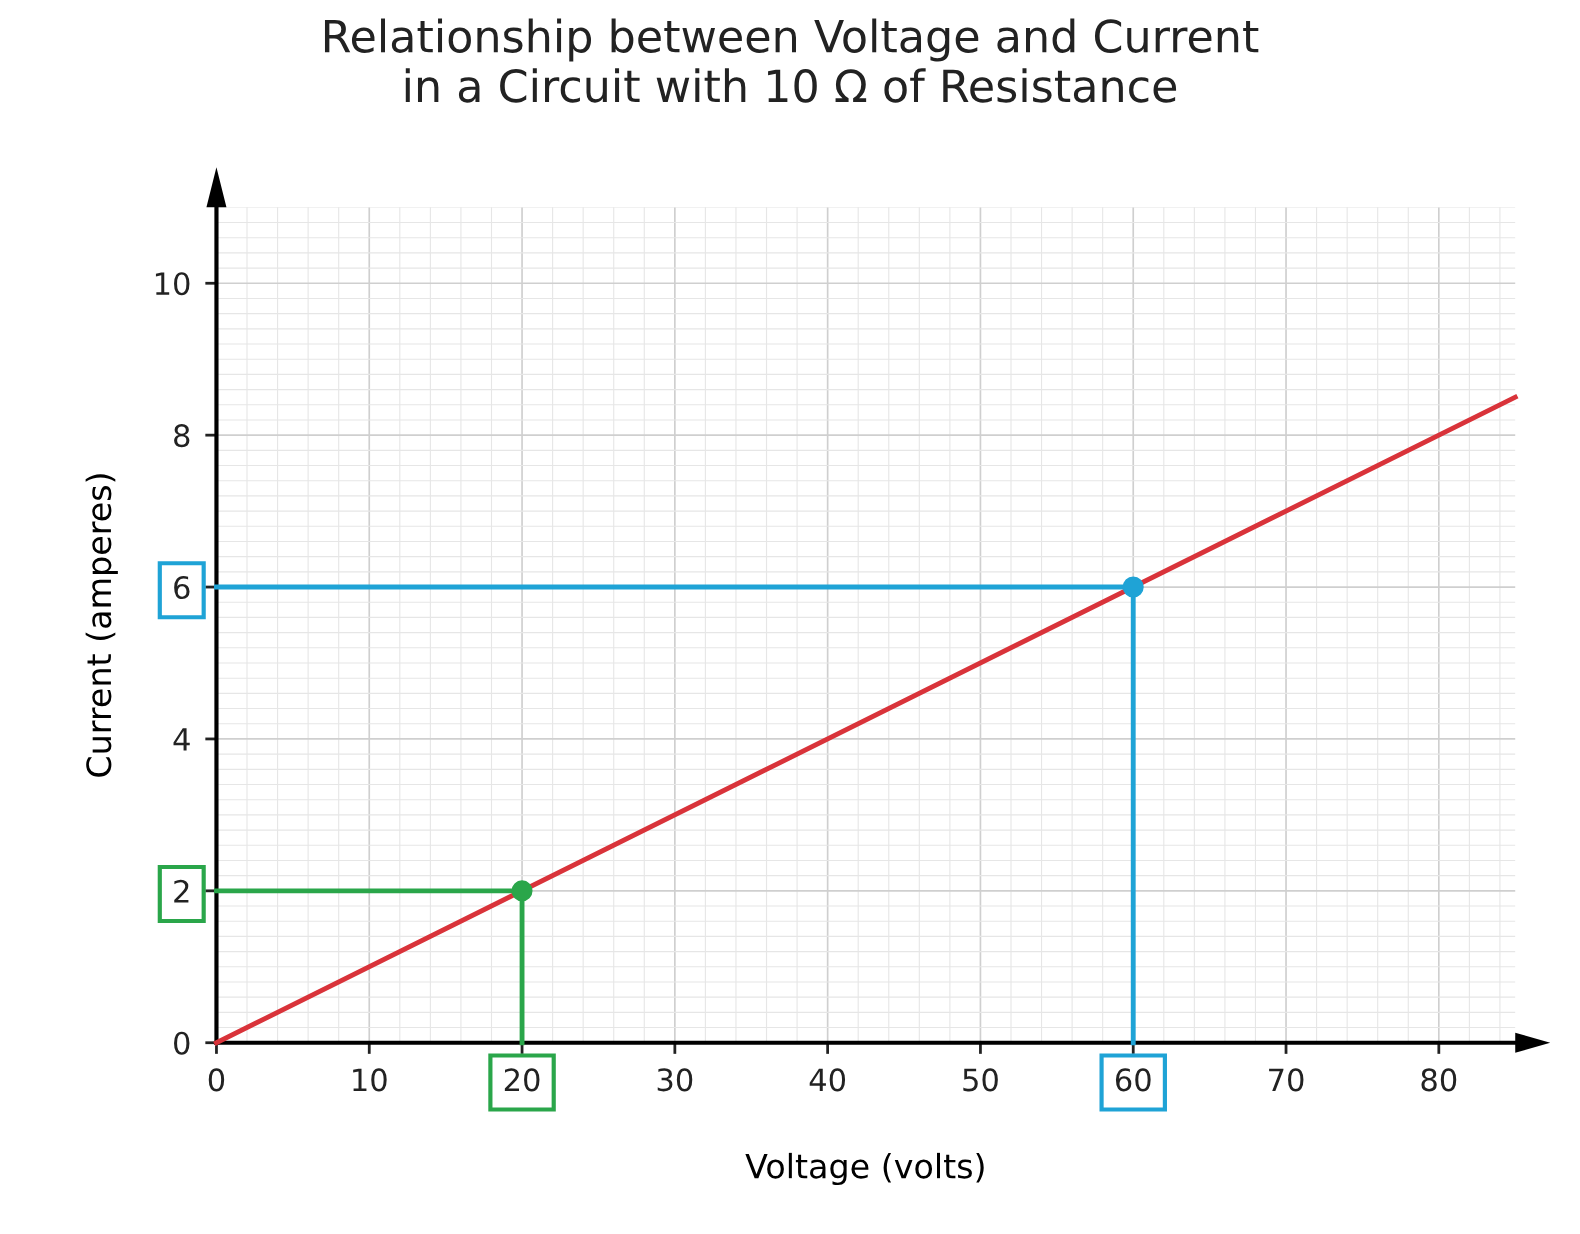  What do you see at coordinates (172, 284) in the screenshot?
I see `y-tick-label: 10` at bounding box center [172, 284].